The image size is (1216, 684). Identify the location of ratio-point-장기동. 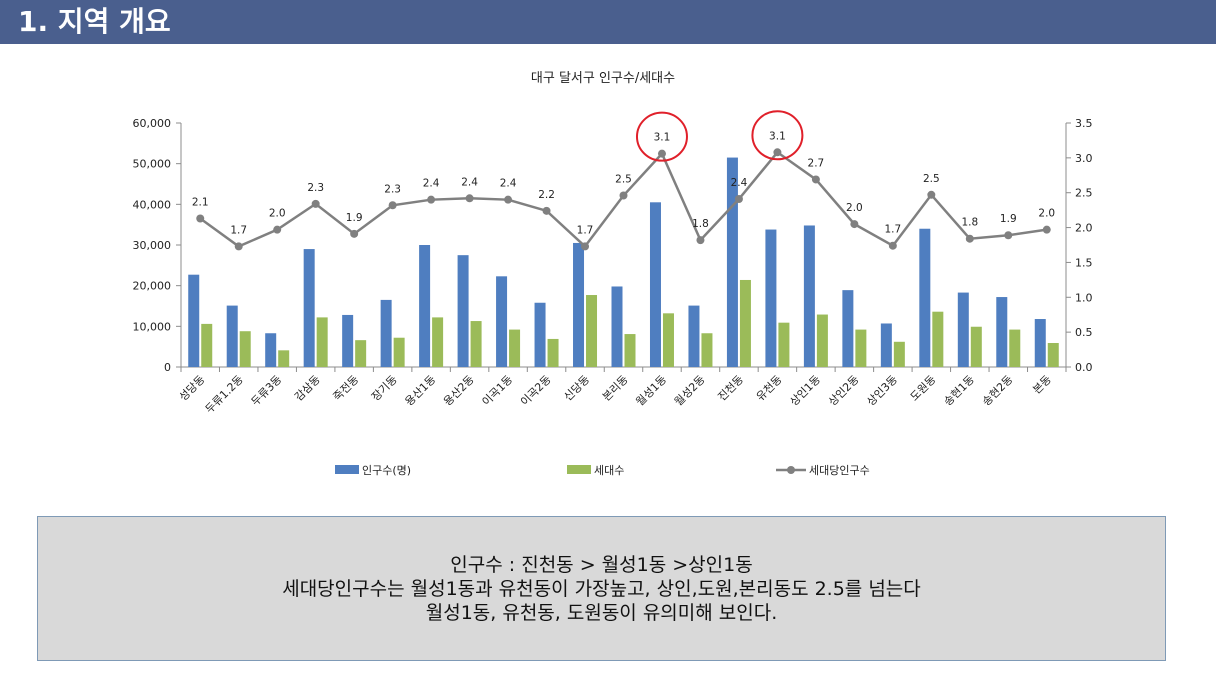
(392, 205).